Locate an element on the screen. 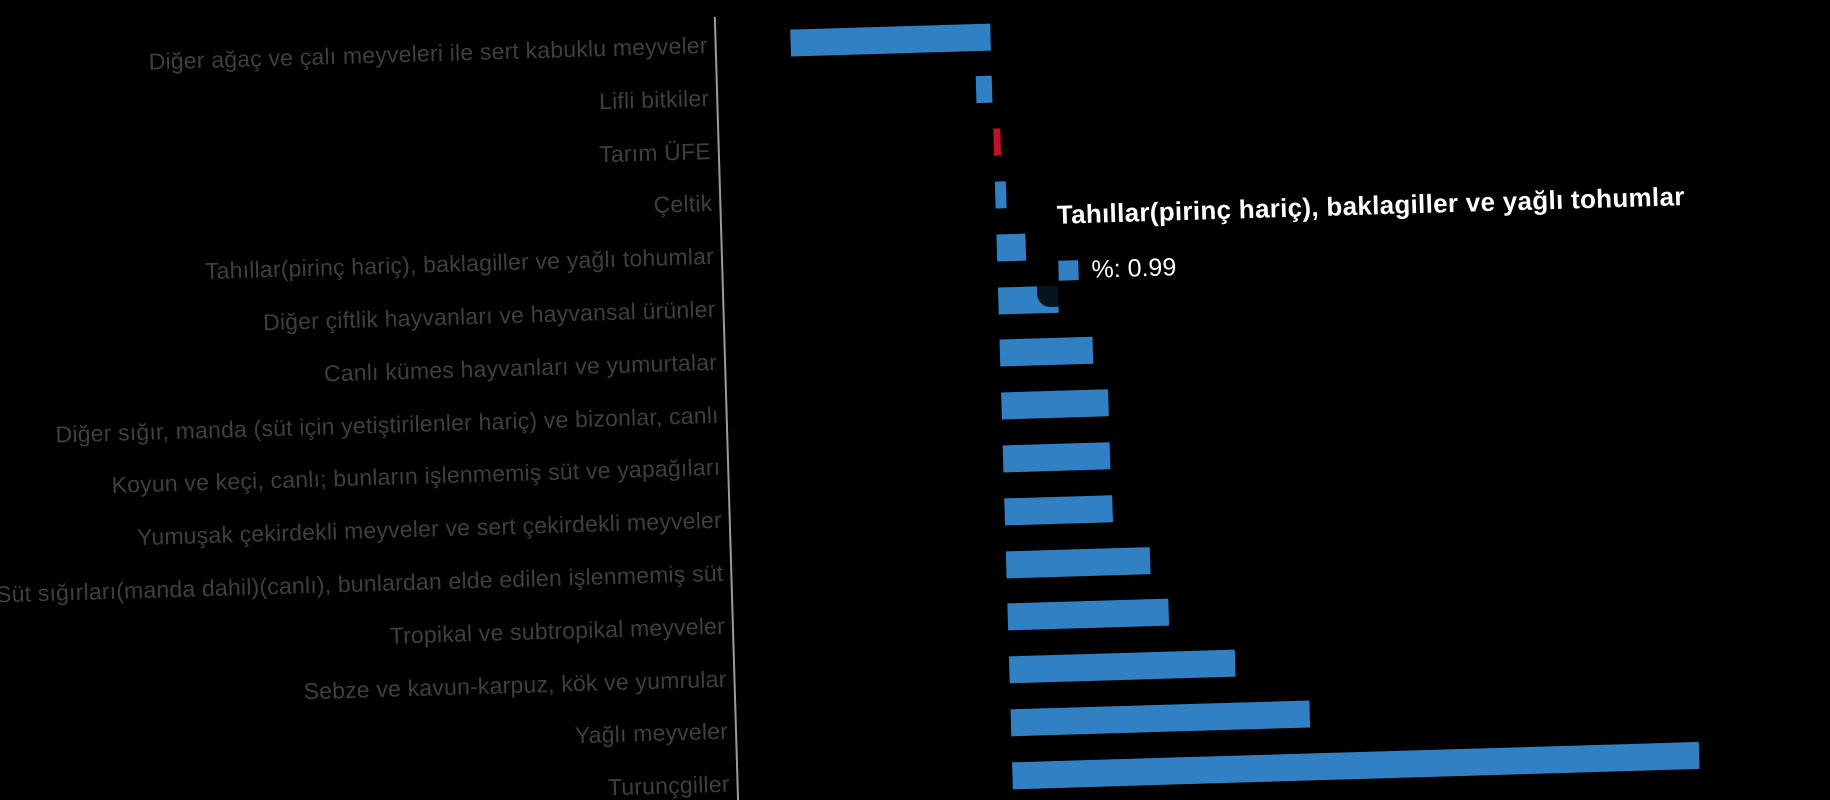 The height and width of the screenshot is (800, 1830). category-label: Tropikal ve subtropikal meyveler is located at coordinates (557, 630).